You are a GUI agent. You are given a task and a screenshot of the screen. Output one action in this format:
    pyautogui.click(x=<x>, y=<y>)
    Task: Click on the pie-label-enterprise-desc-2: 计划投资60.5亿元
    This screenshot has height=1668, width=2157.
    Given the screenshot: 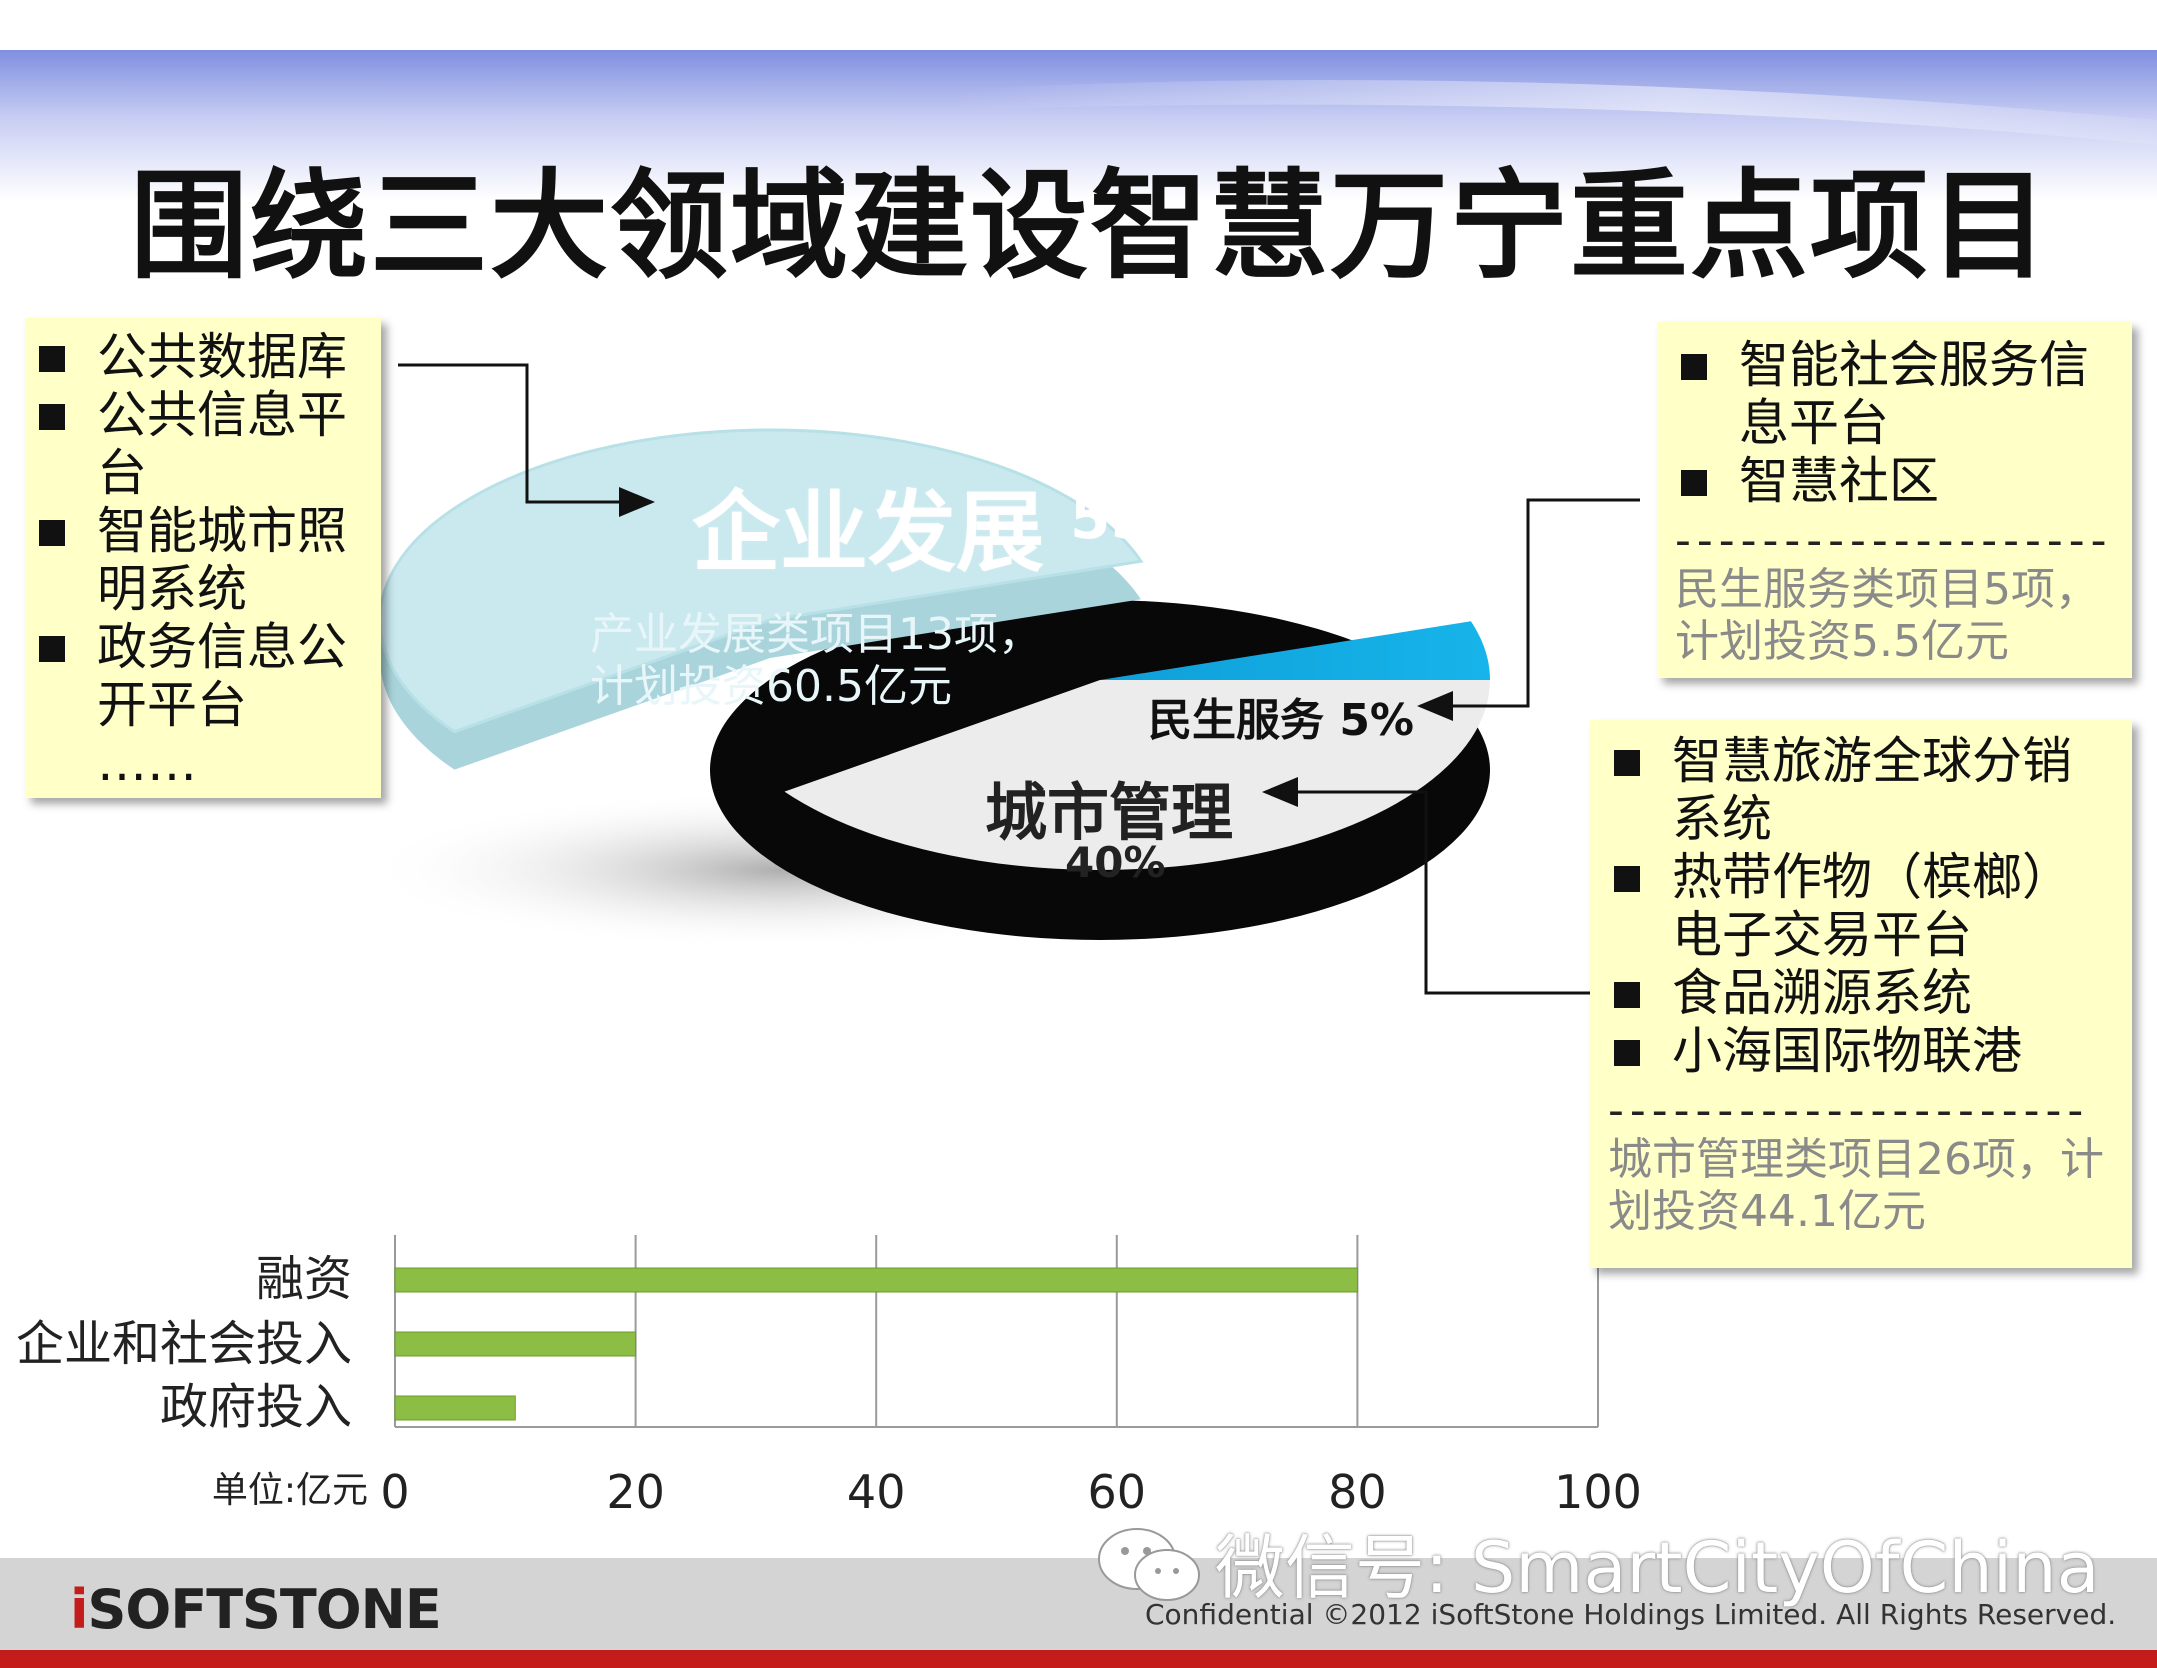 What is the action you would take?
    pyautogui.click(x=771, y=686)
    